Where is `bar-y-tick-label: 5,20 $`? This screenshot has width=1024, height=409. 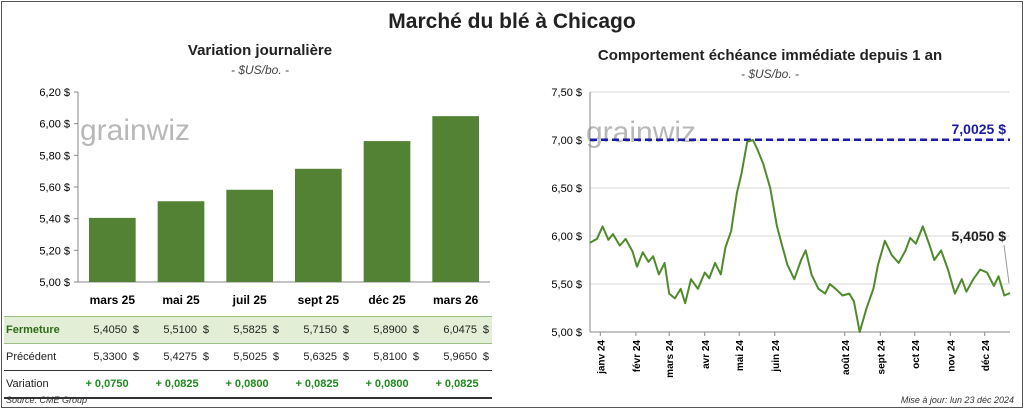 bar-y-tick-label: 5,20 $ is located at coordinates (54, 251).